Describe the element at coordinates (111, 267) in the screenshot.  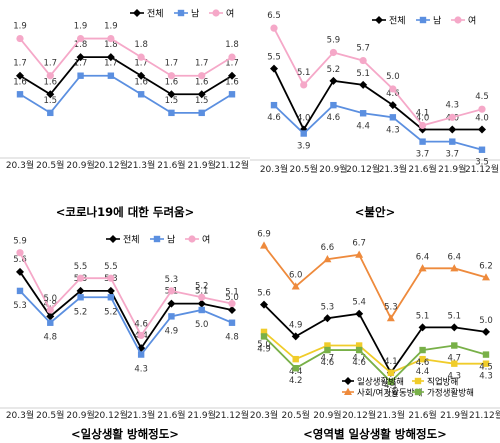
I see `data-label: 5.5` at that location.